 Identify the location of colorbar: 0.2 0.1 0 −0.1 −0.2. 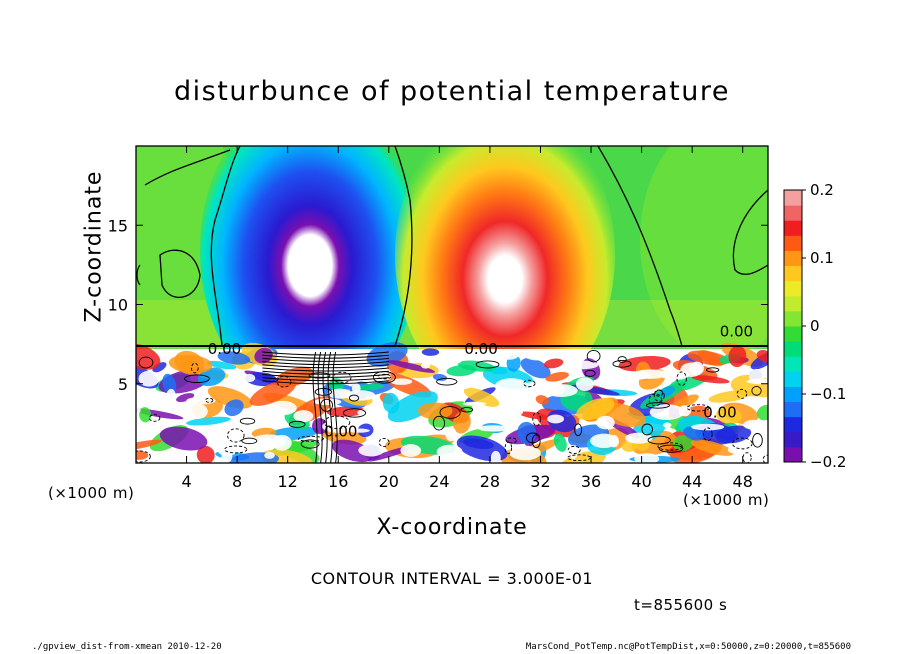
(814, 326).